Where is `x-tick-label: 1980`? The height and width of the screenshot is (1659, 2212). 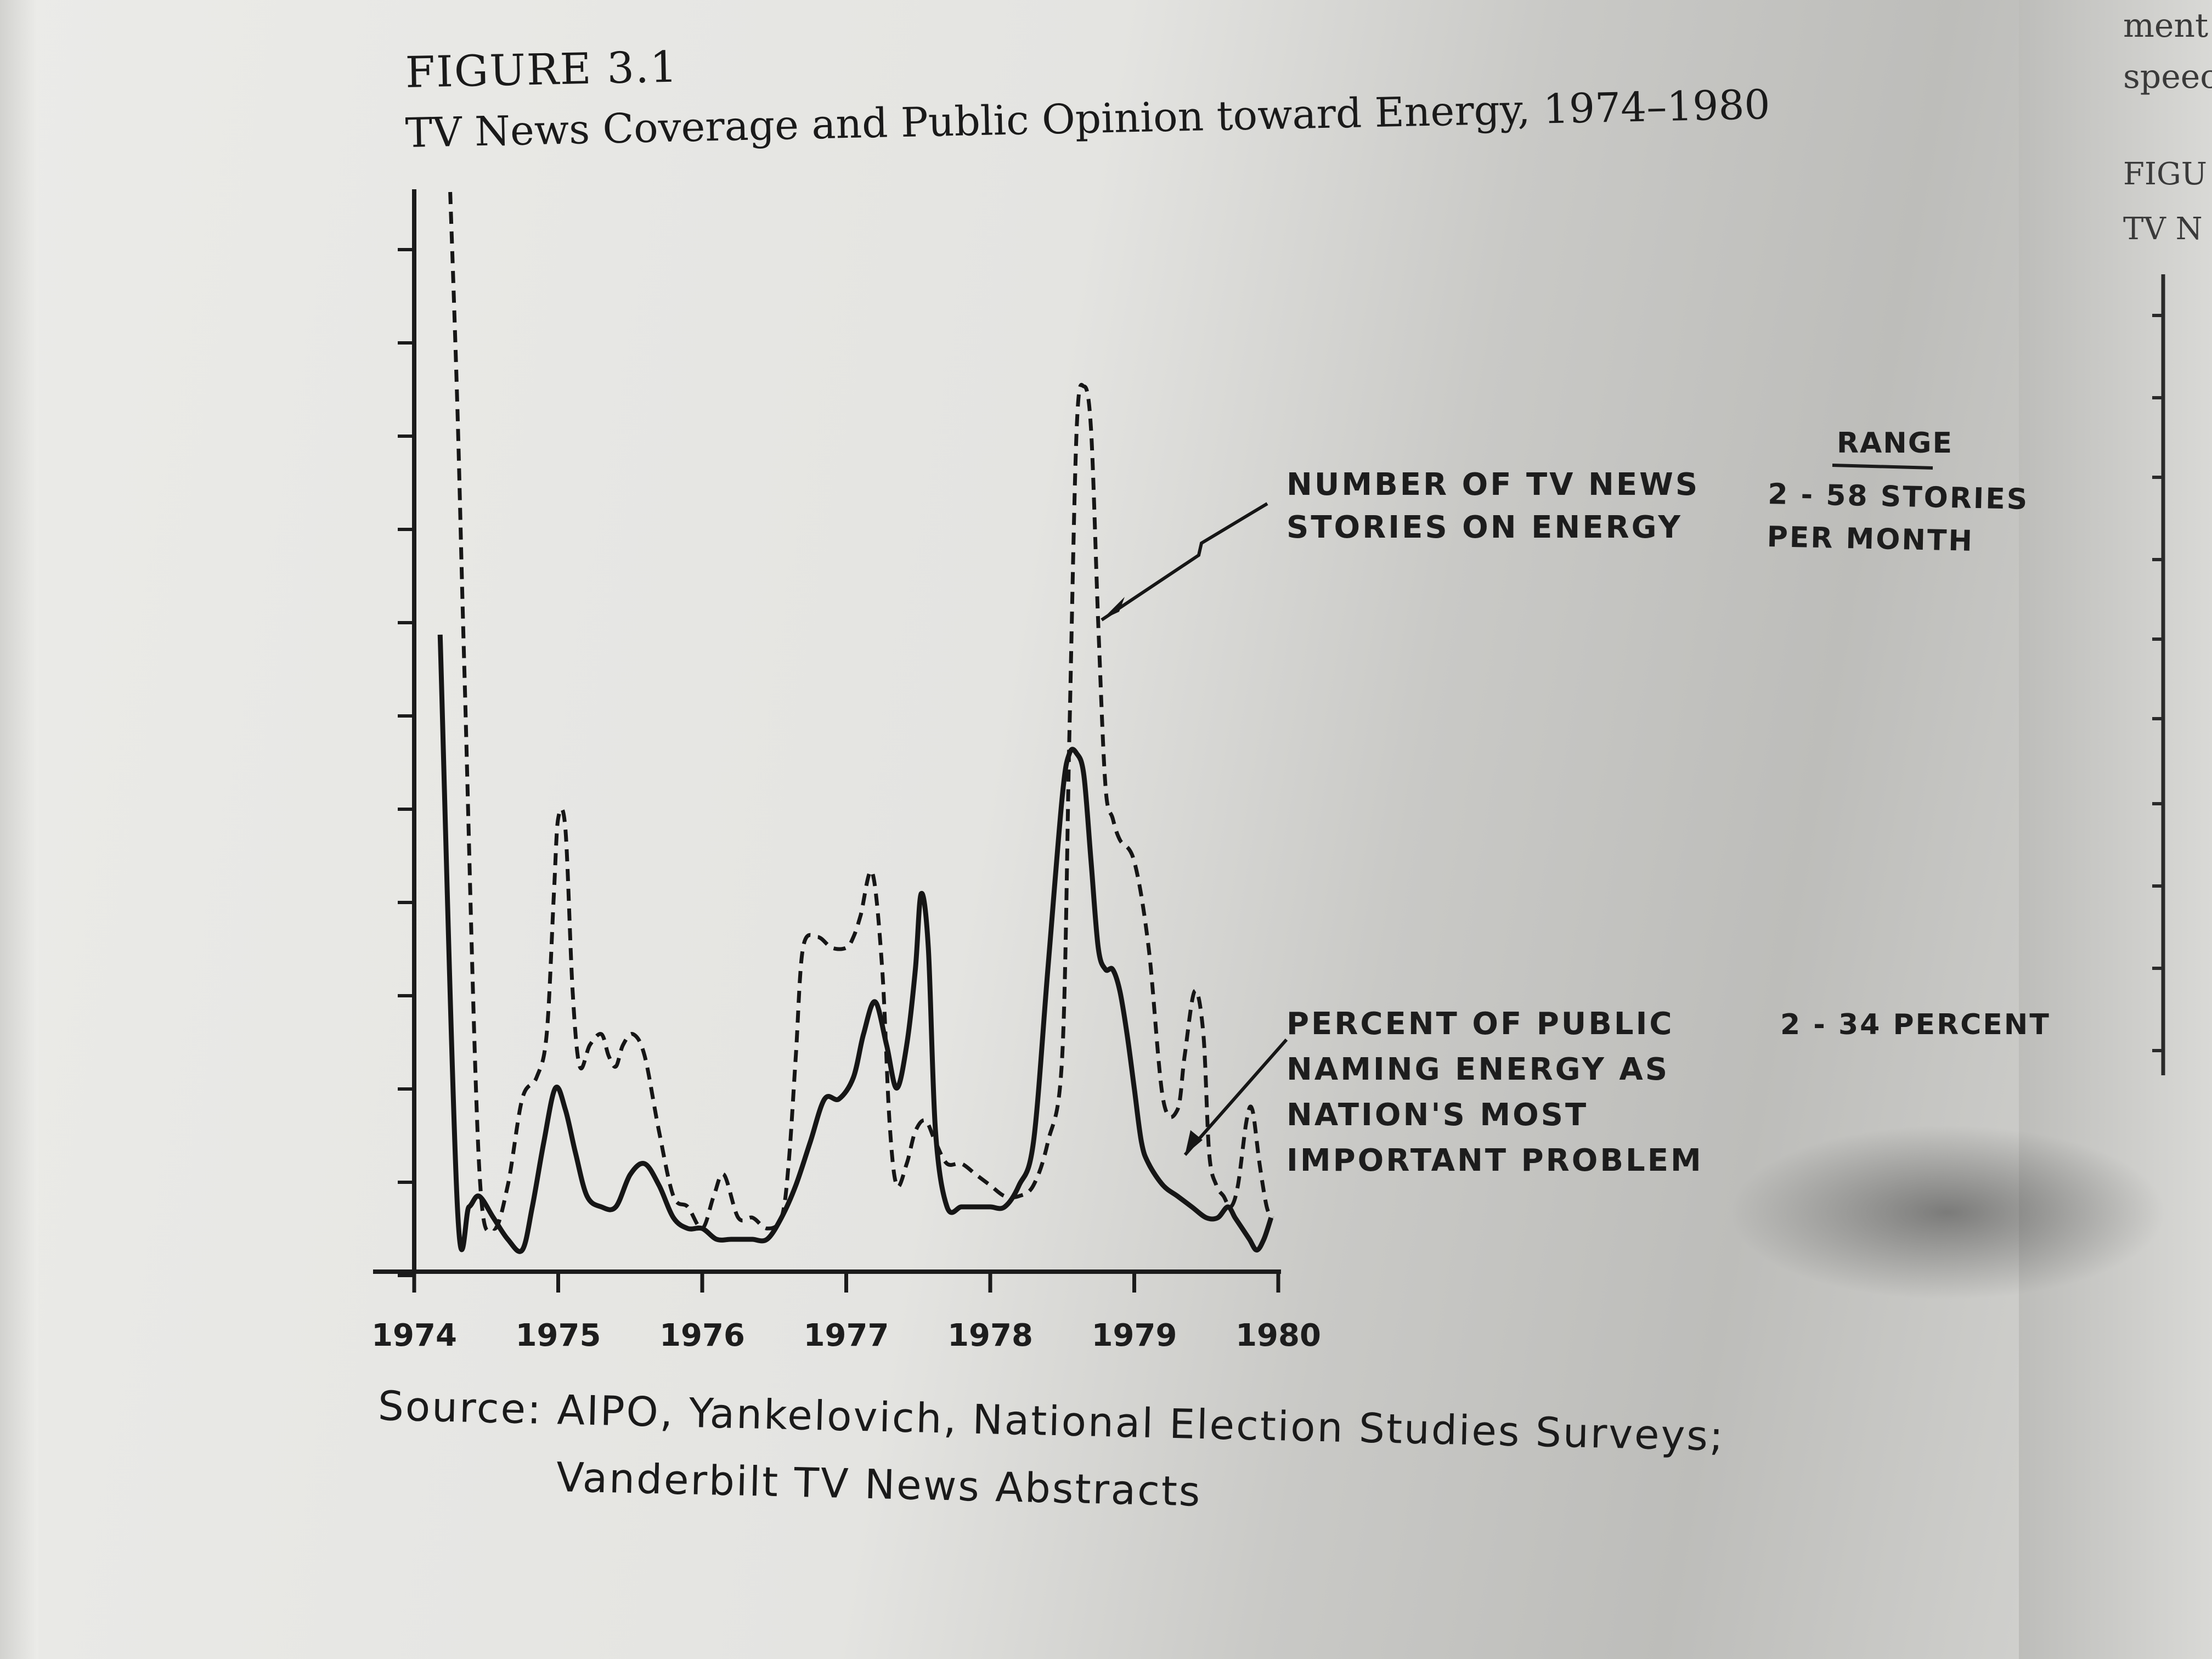
x-tick-label: 1980 is located at coordinates (1278, 1335).